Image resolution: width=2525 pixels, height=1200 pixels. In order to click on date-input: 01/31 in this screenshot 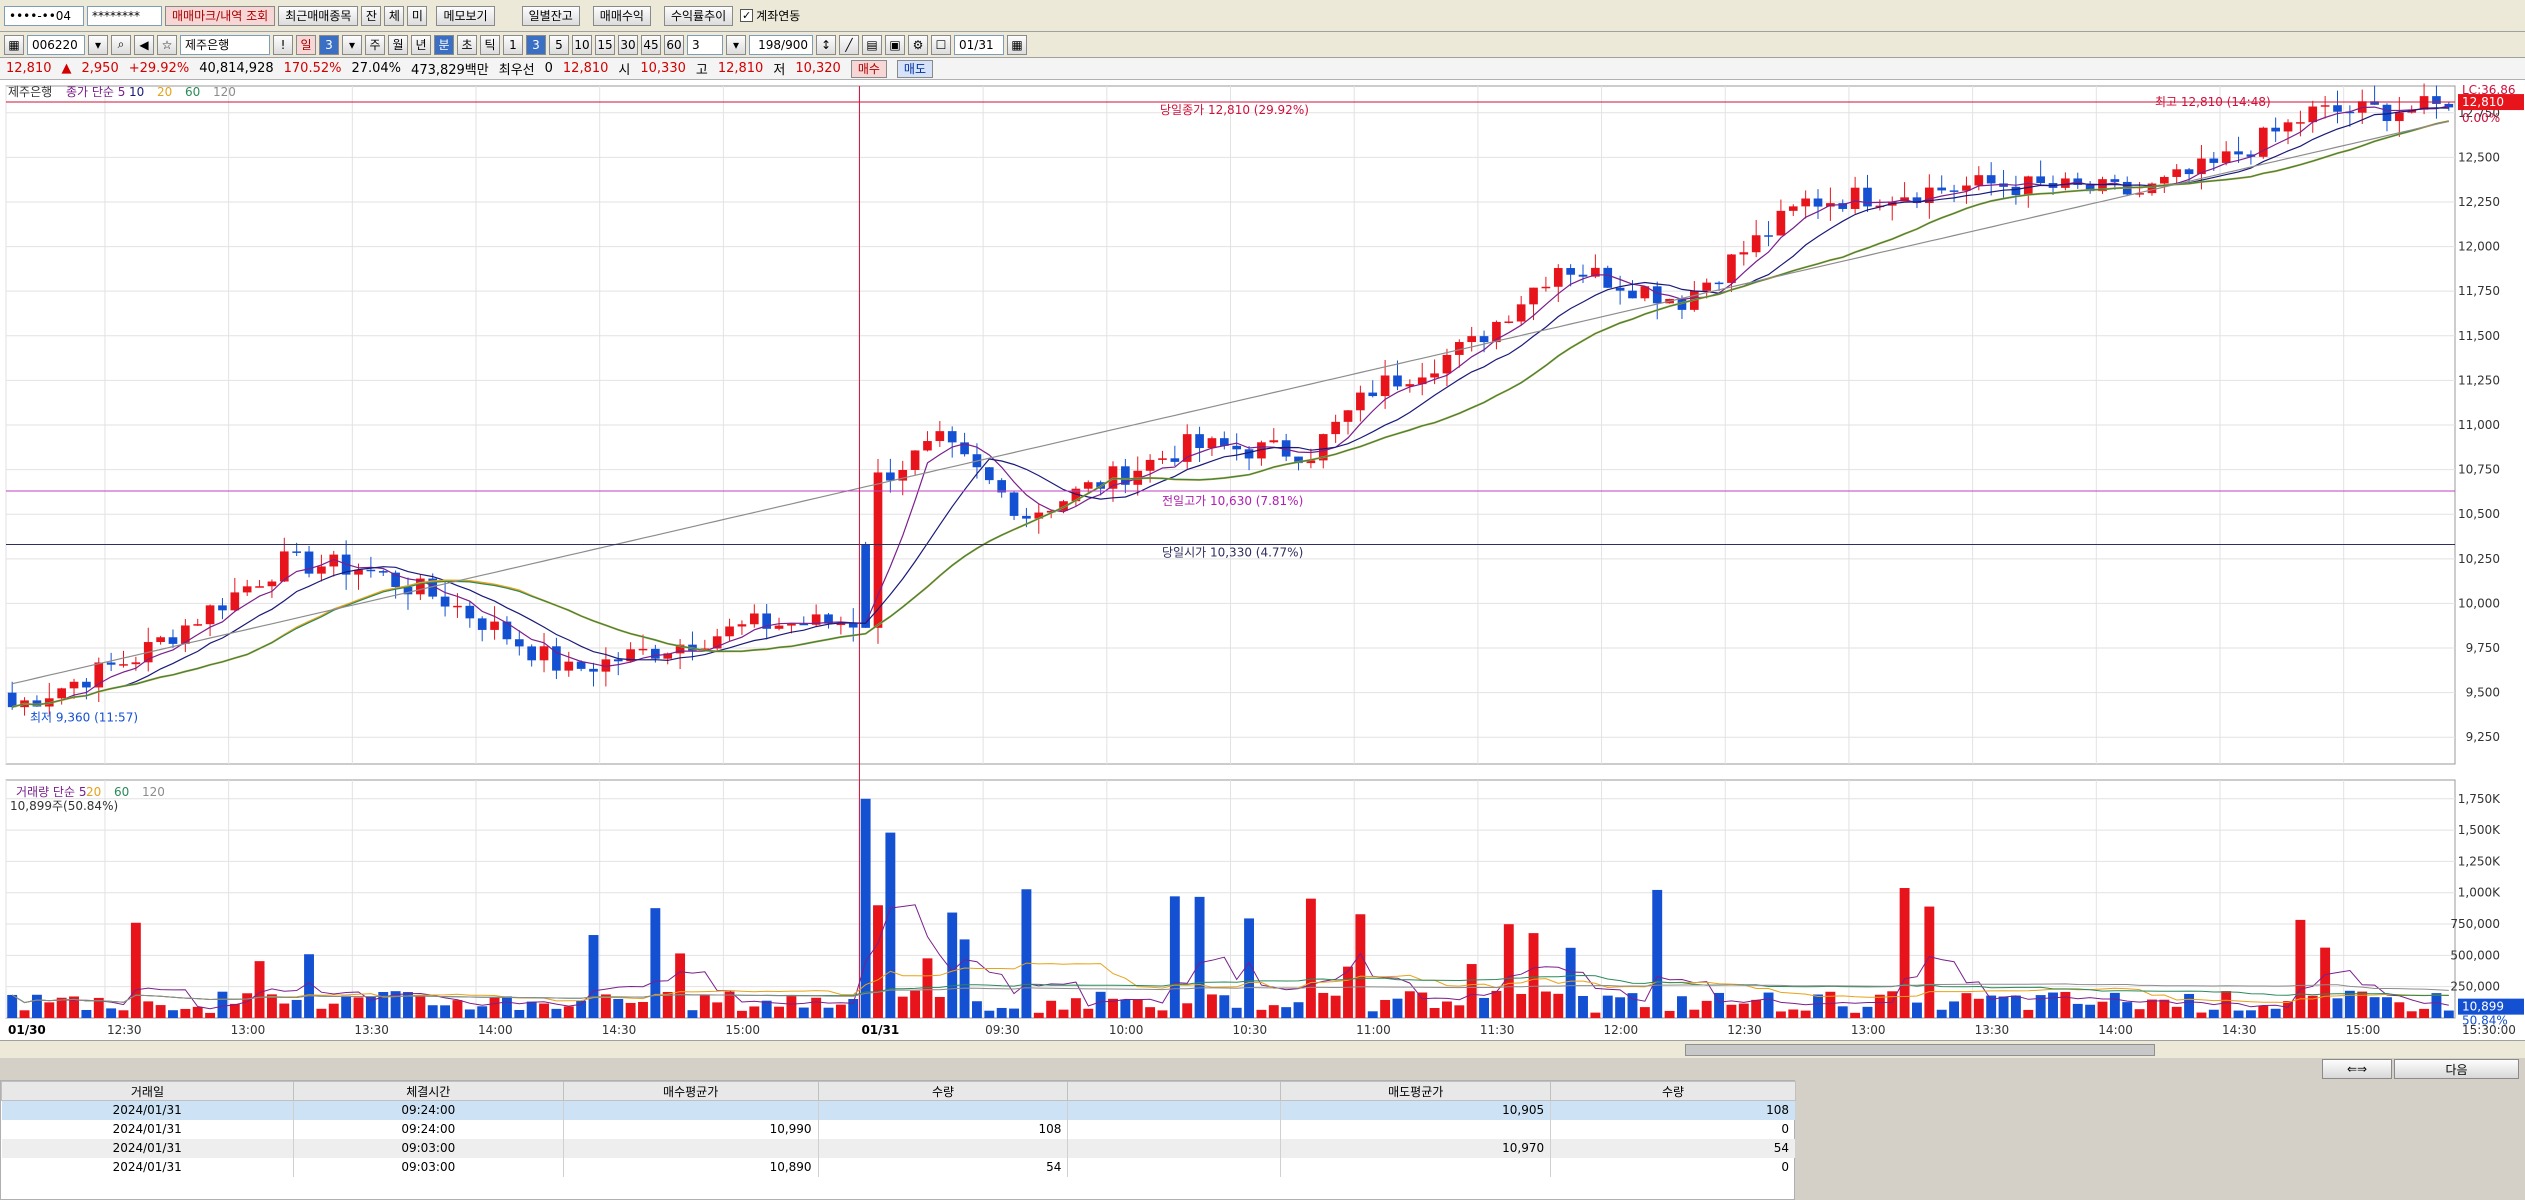, I will do `click(979, 44)`.